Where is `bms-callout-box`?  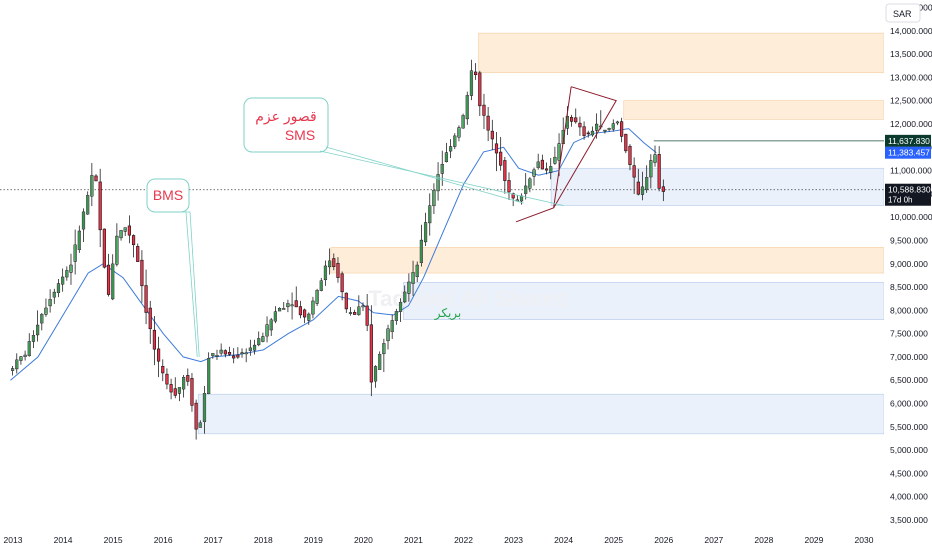
bms-callout-box is located at coordinates (168, 195).